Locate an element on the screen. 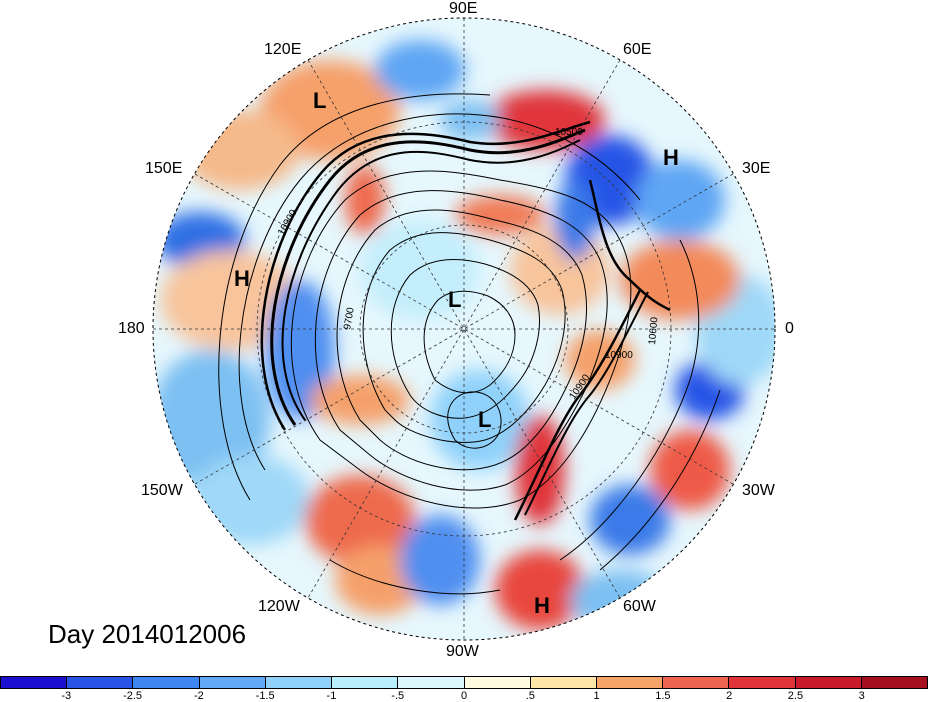  lon-label-0: 0 is located at coordinates (789, 328).